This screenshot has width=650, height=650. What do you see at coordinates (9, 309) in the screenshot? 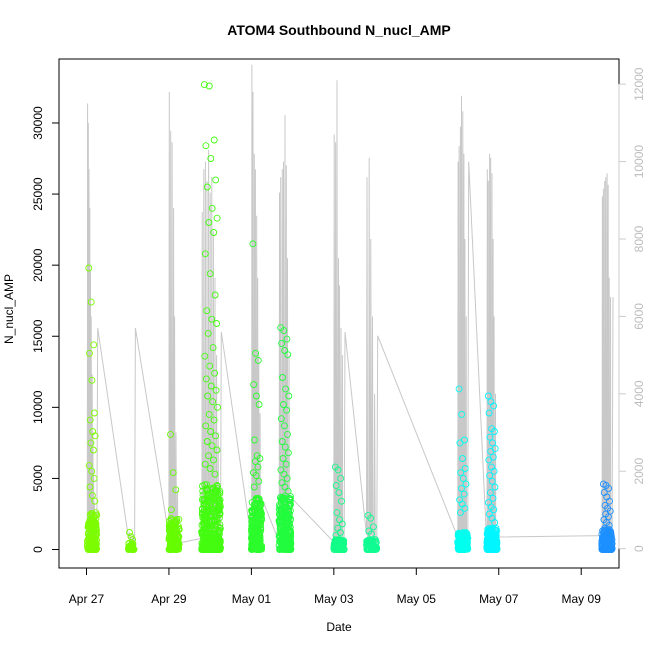
I see `y-axis-label: N_nucl_AMP` at bounding box center [9, 309].